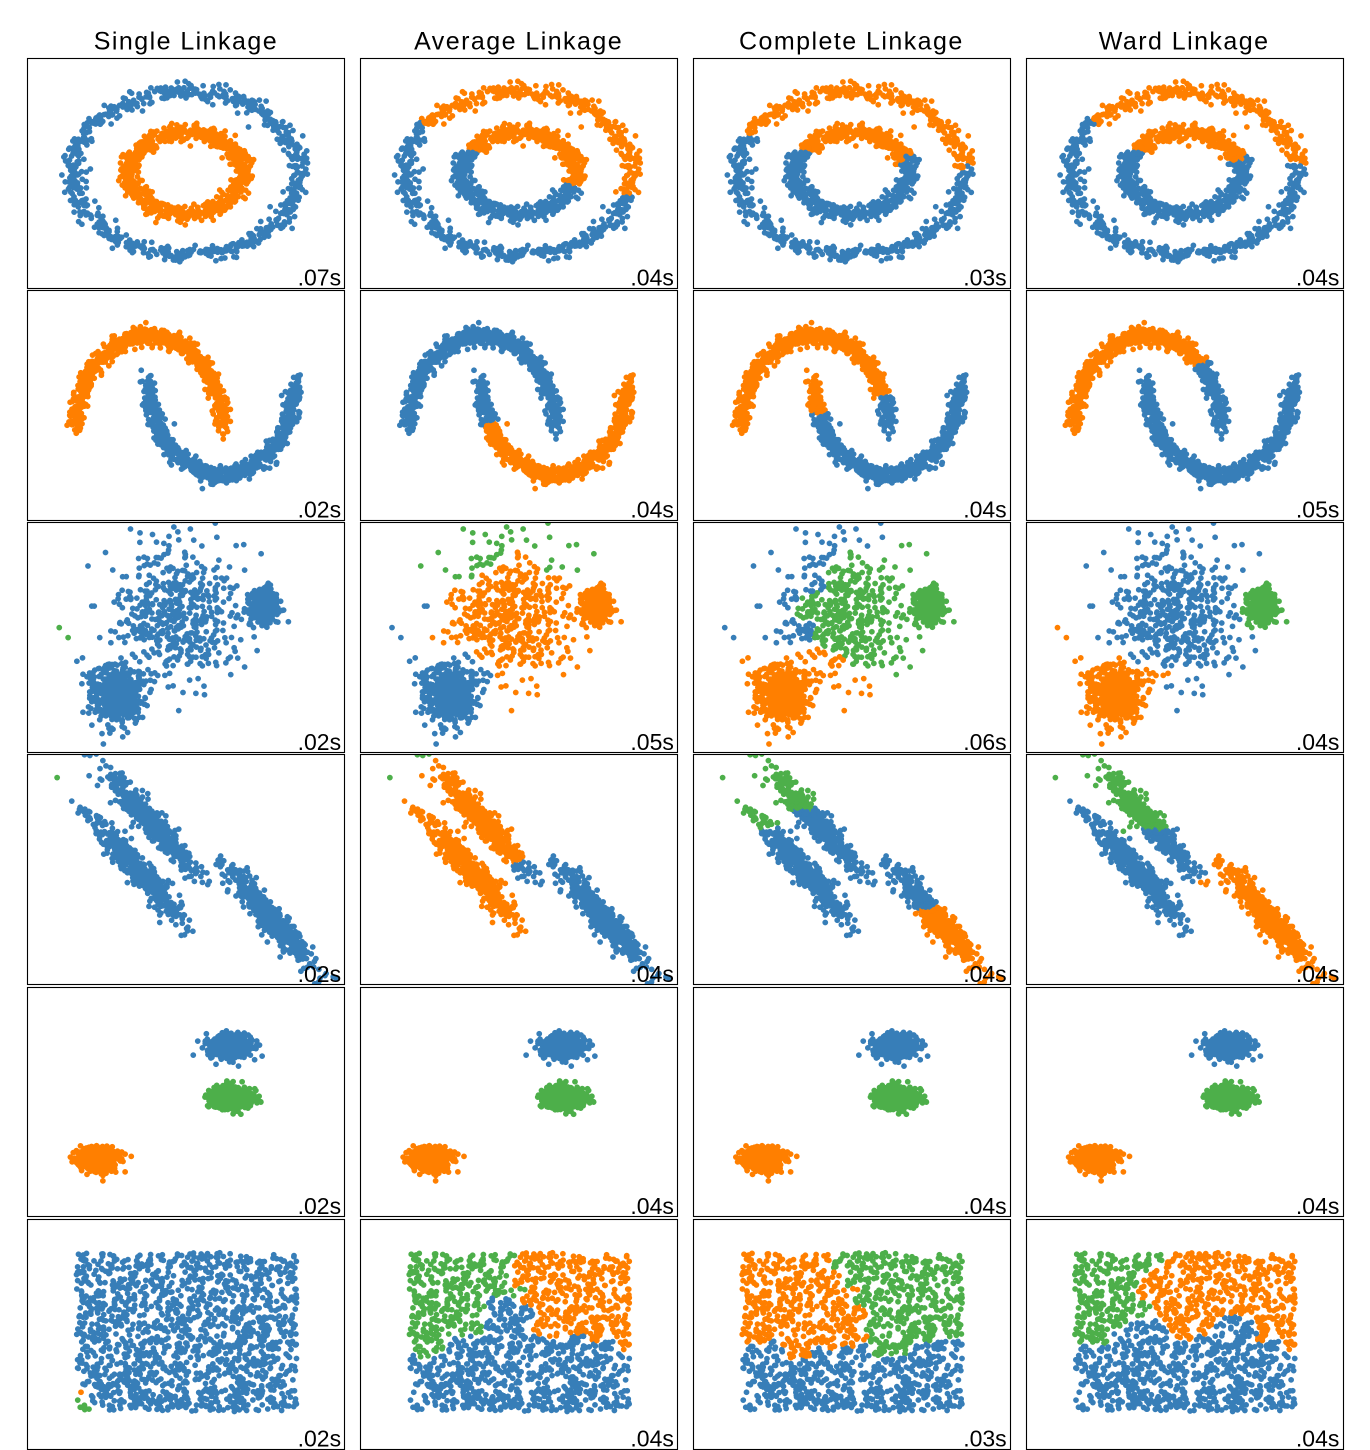 This screenshot has width=1370, height=1450. Describe the element at coordinates (984, 742) in the screenshot. I see `svg-text: .06s` at that location.